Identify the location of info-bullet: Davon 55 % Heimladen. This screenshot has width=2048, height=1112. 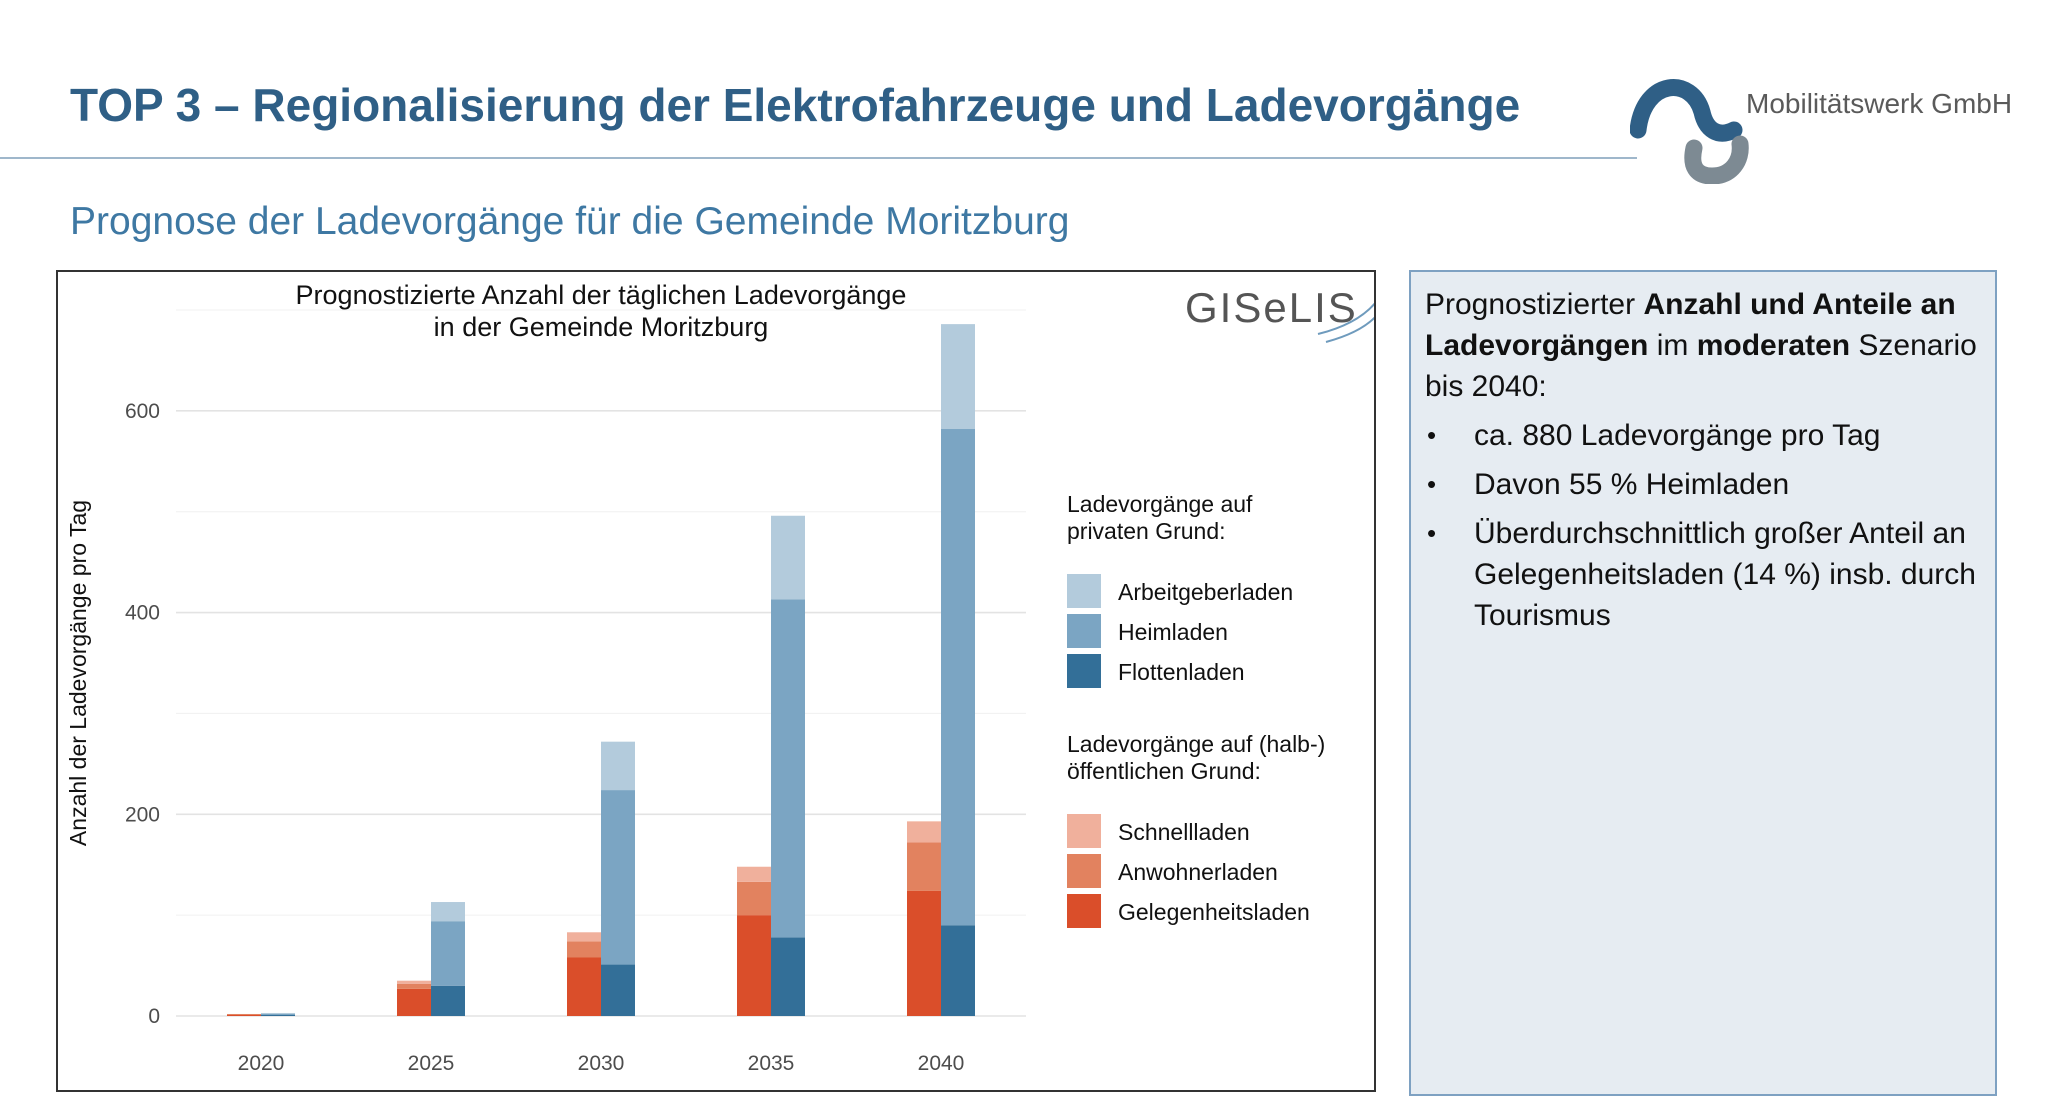
(1703, 484).